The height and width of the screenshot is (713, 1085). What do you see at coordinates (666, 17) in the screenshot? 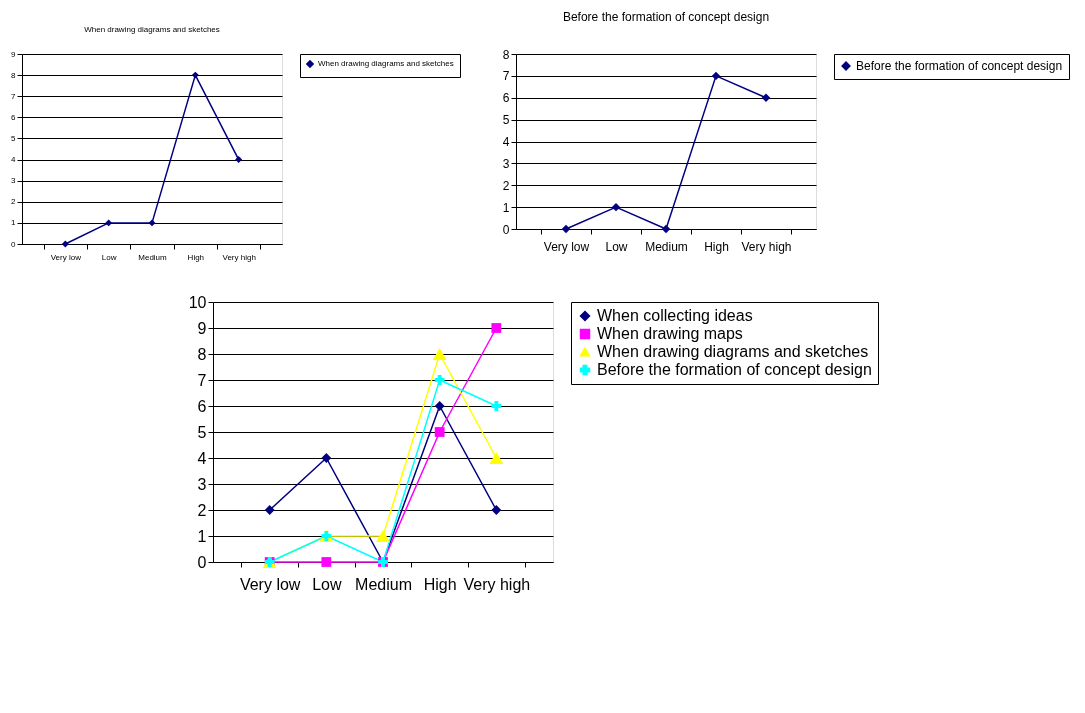
I see `chart-title: Before the formation of concept design` at bounding box center [666, 17].